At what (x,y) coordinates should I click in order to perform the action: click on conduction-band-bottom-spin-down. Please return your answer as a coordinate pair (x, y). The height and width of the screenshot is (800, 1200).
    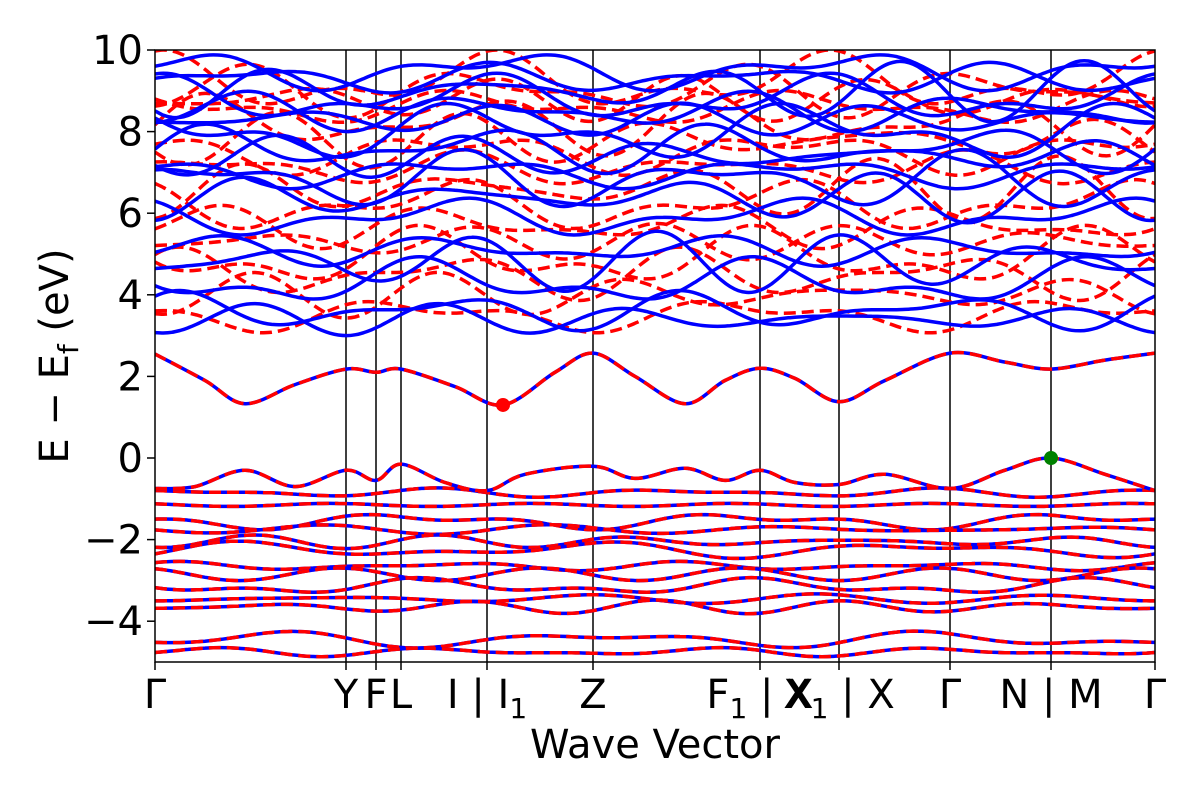
    Looking at the image, I should click on (655, 378).